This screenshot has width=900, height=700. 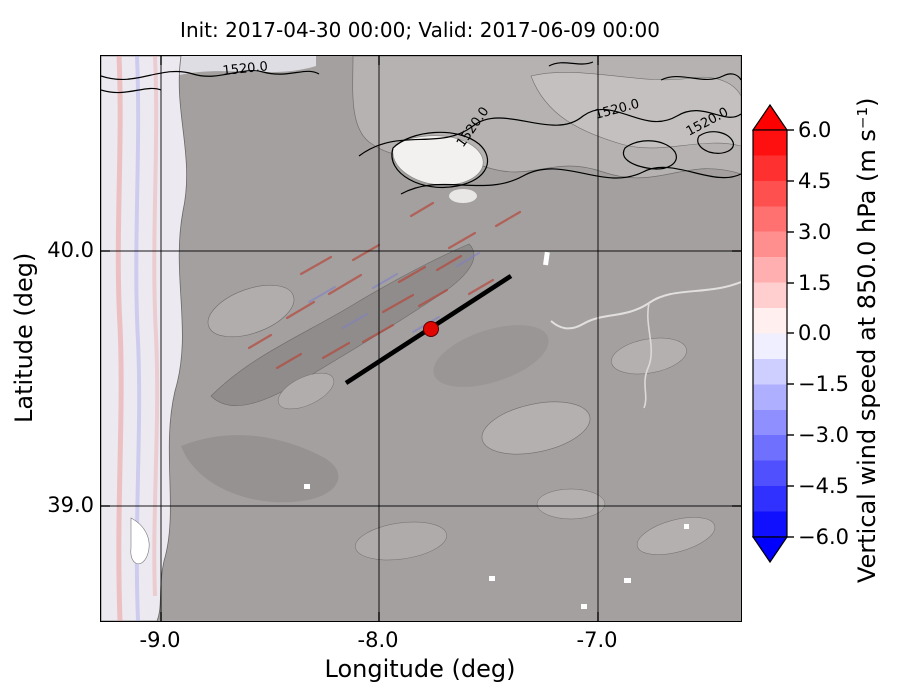 I want to click on colorbar-tick-label: −1.5, so click(x=823, y=384).